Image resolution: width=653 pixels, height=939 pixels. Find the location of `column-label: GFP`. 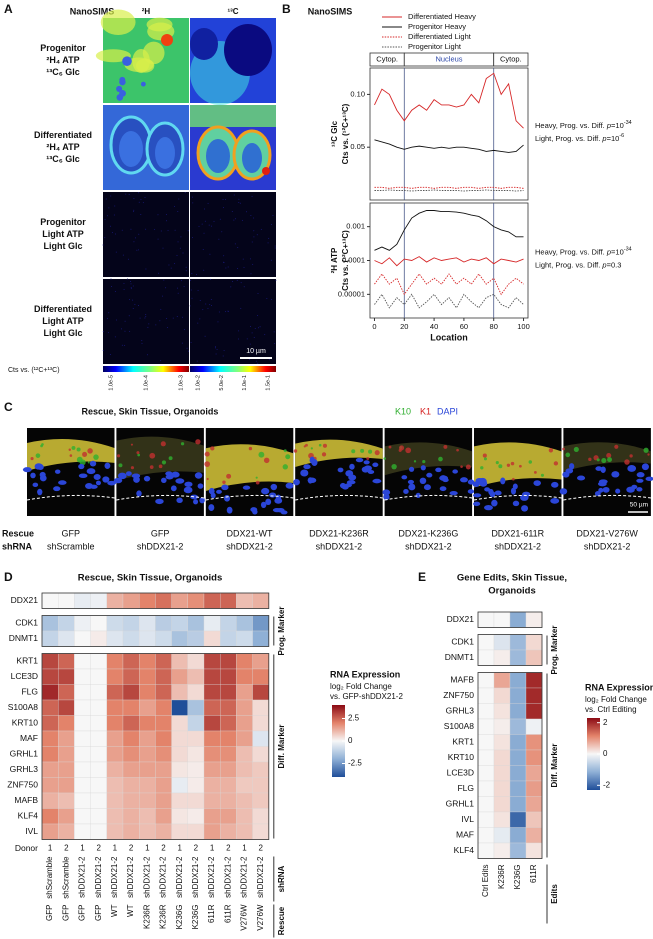

column-label: GFP is located at coordinates (82, 913).